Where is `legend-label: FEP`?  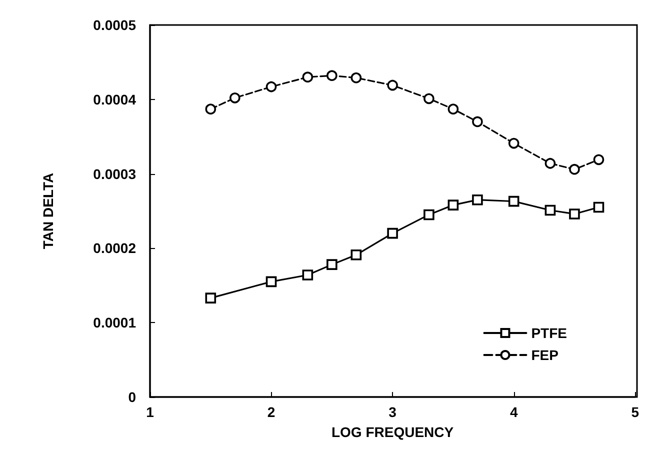
legend-label: FEP is located at coordinates (544, 355).